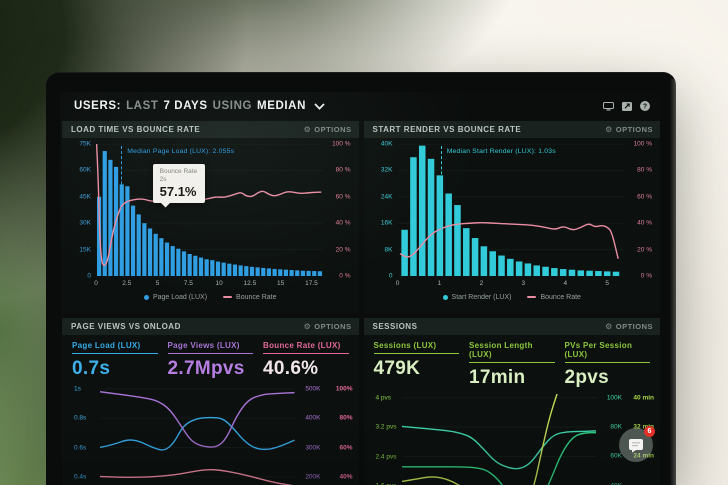  I want to click on x-axis-tick: 2, so click(481, 283).